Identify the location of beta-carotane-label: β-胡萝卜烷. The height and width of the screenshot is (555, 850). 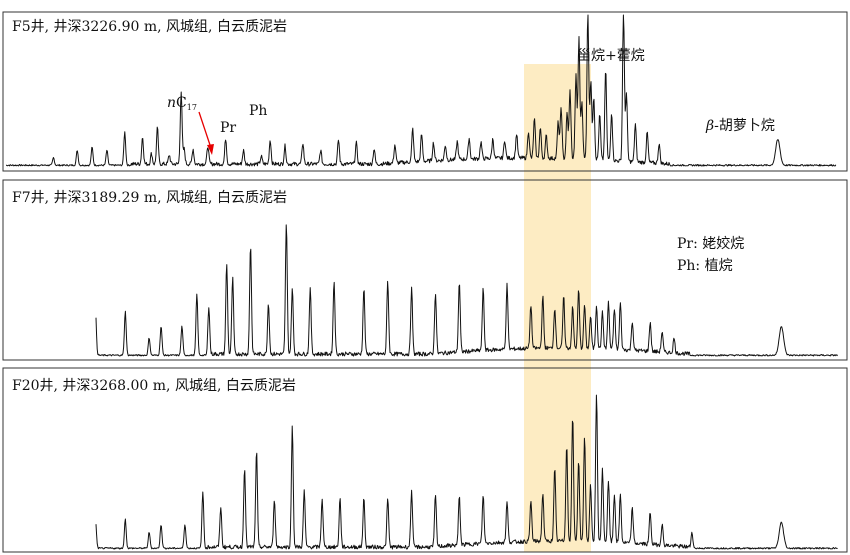
(740, 126).